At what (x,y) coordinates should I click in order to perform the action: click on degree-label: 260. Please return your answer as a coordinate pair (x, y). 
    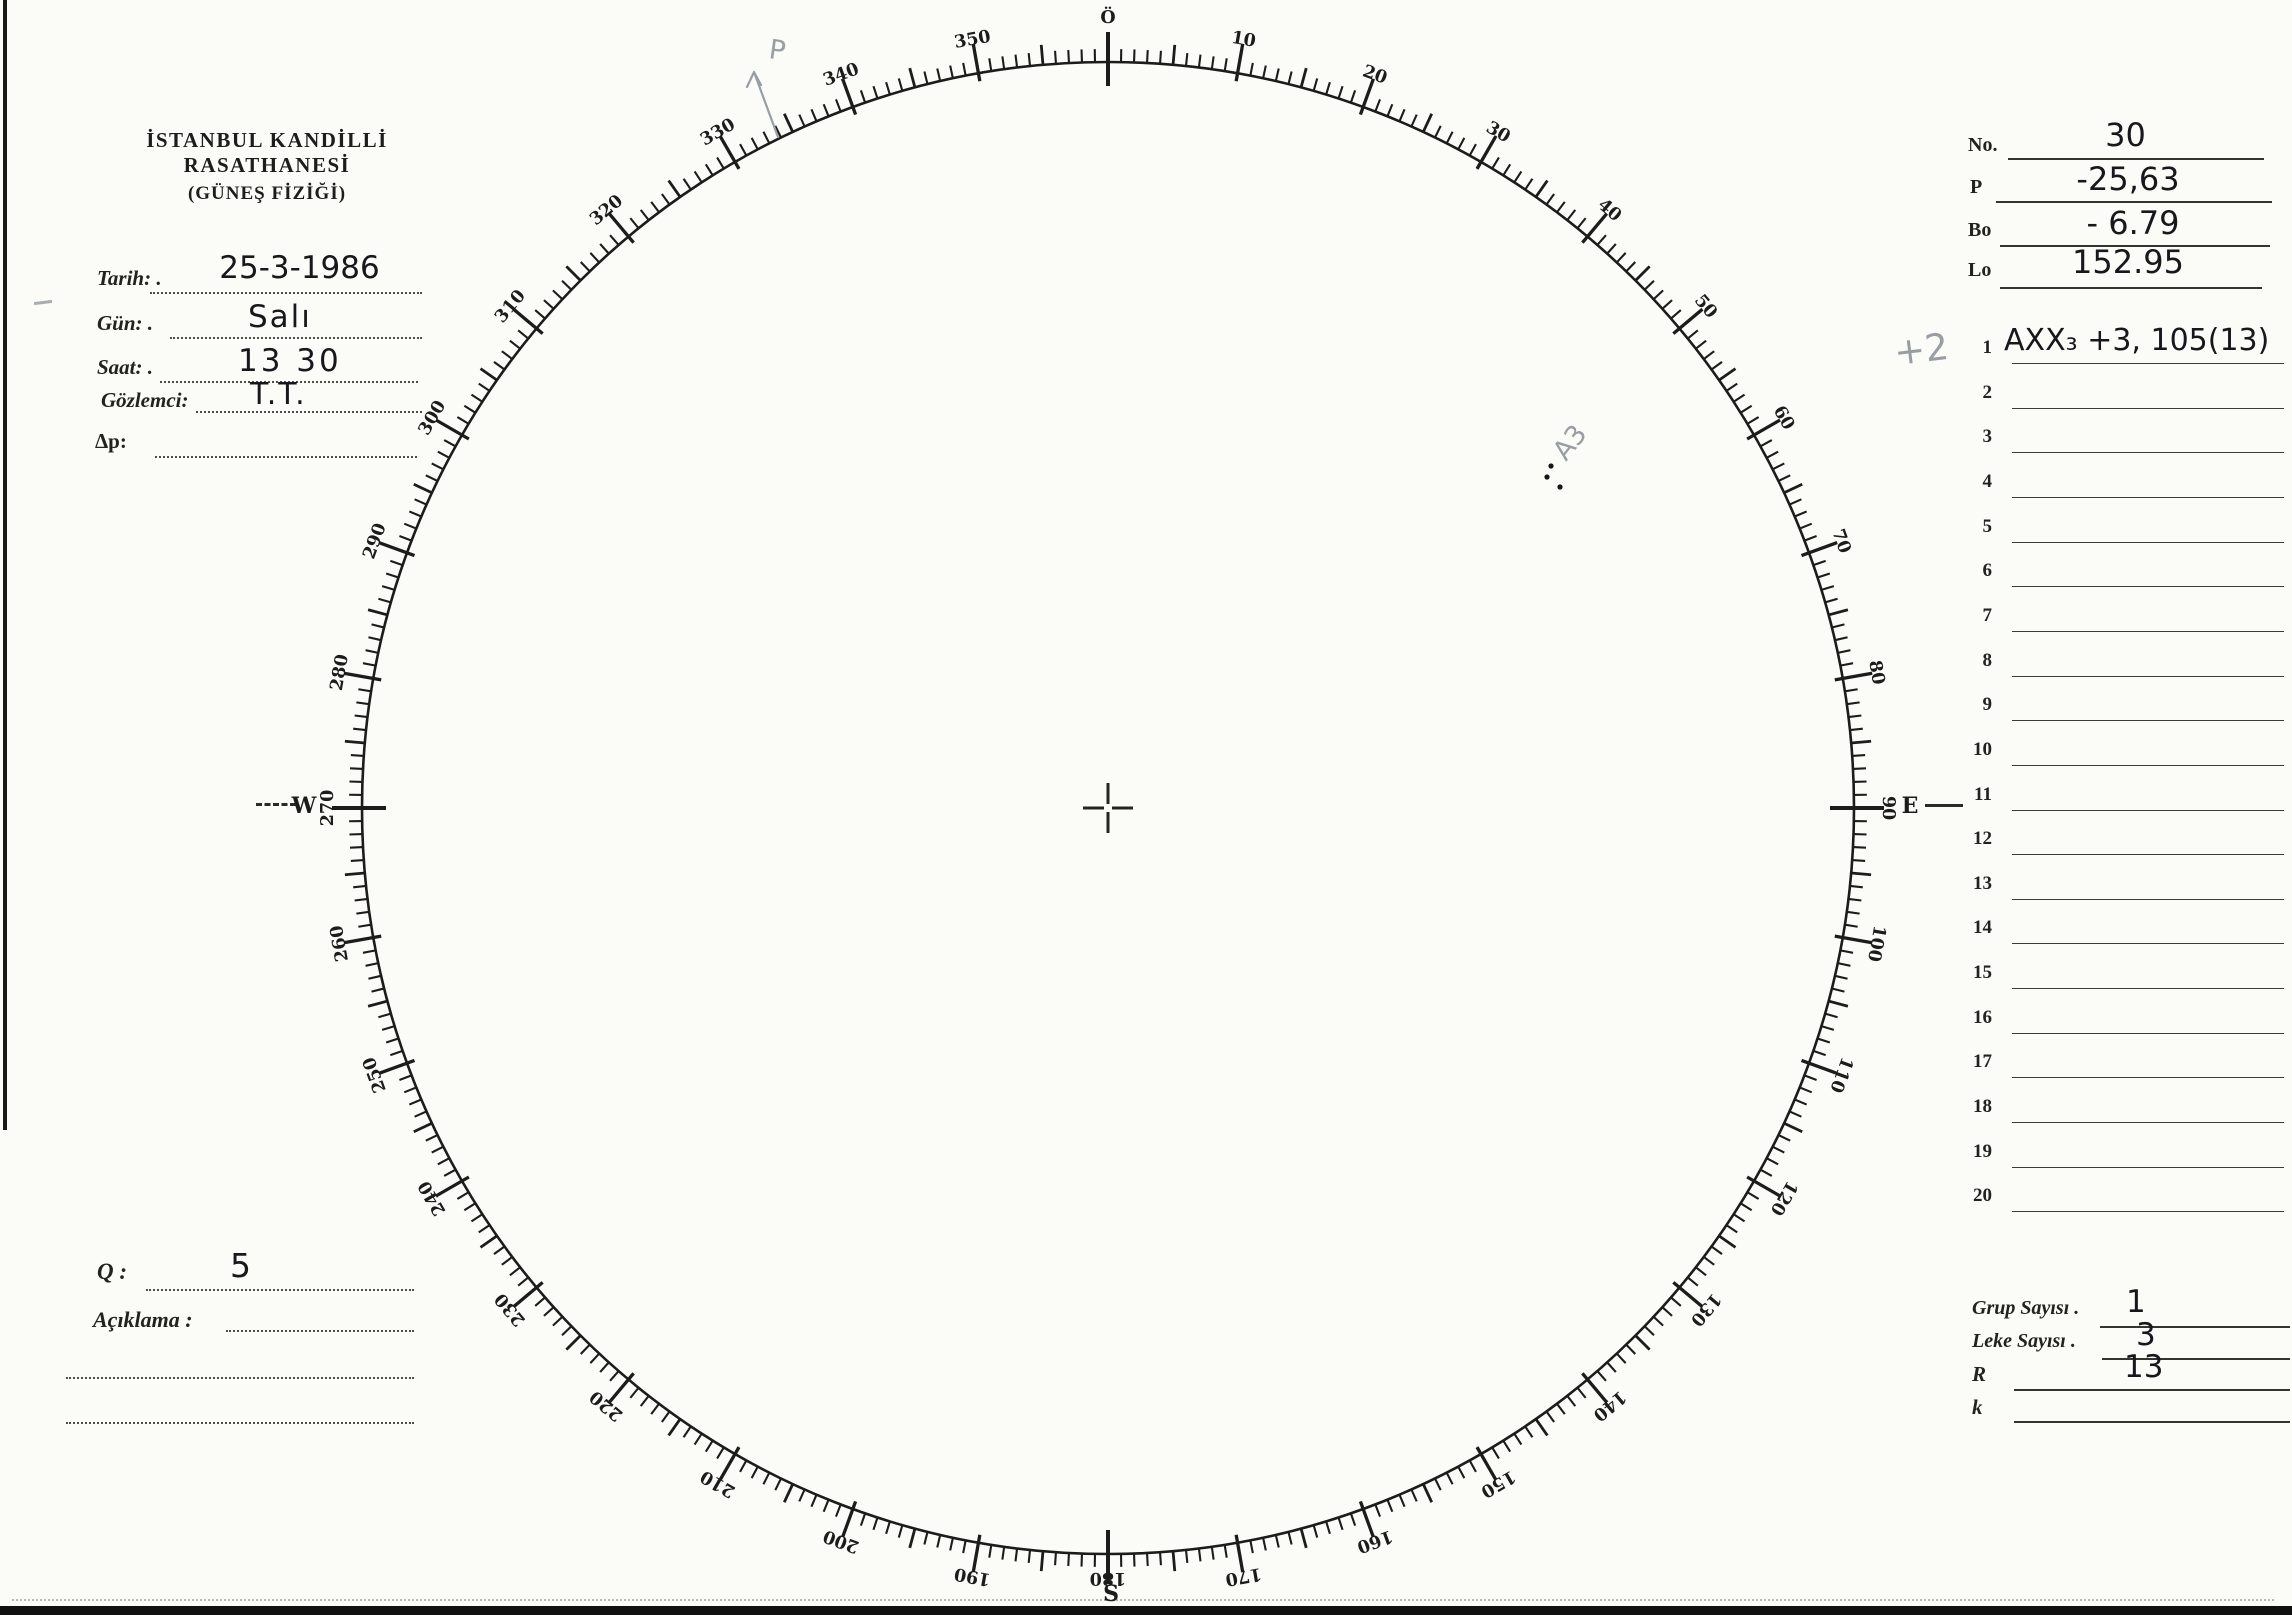
    Looking at the image, I should click on (340, 943).